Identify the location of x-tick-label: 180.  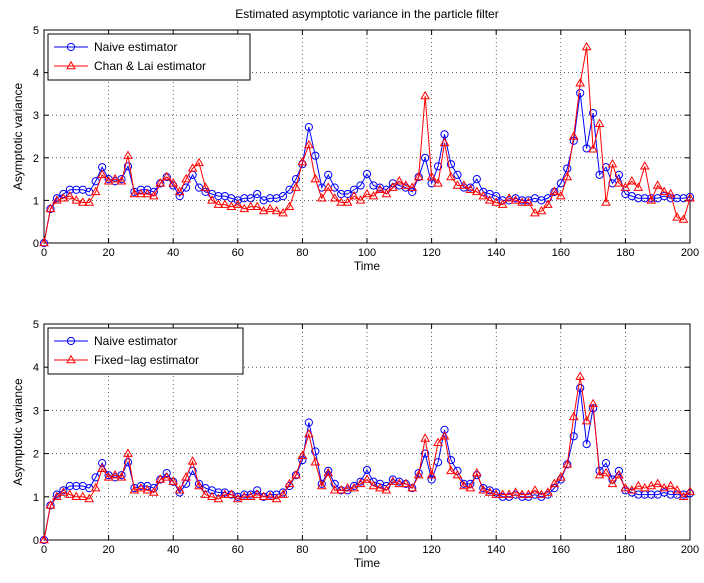
(625, 550).